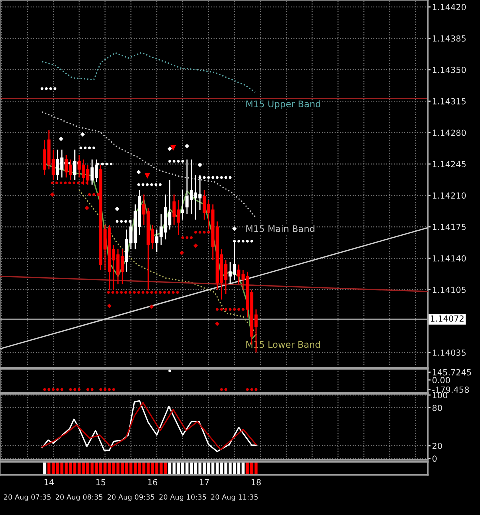 Image resolution: width=480 pixels, height=515 pixels. I want to click on y-tick-label: 1.14385, so click(449, 39).